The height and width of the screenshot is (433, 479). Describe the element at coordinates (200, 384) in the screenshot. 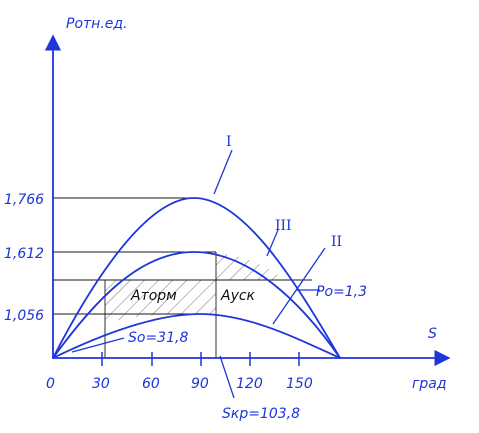

I see `x-tick-label-90: 90` at that location.